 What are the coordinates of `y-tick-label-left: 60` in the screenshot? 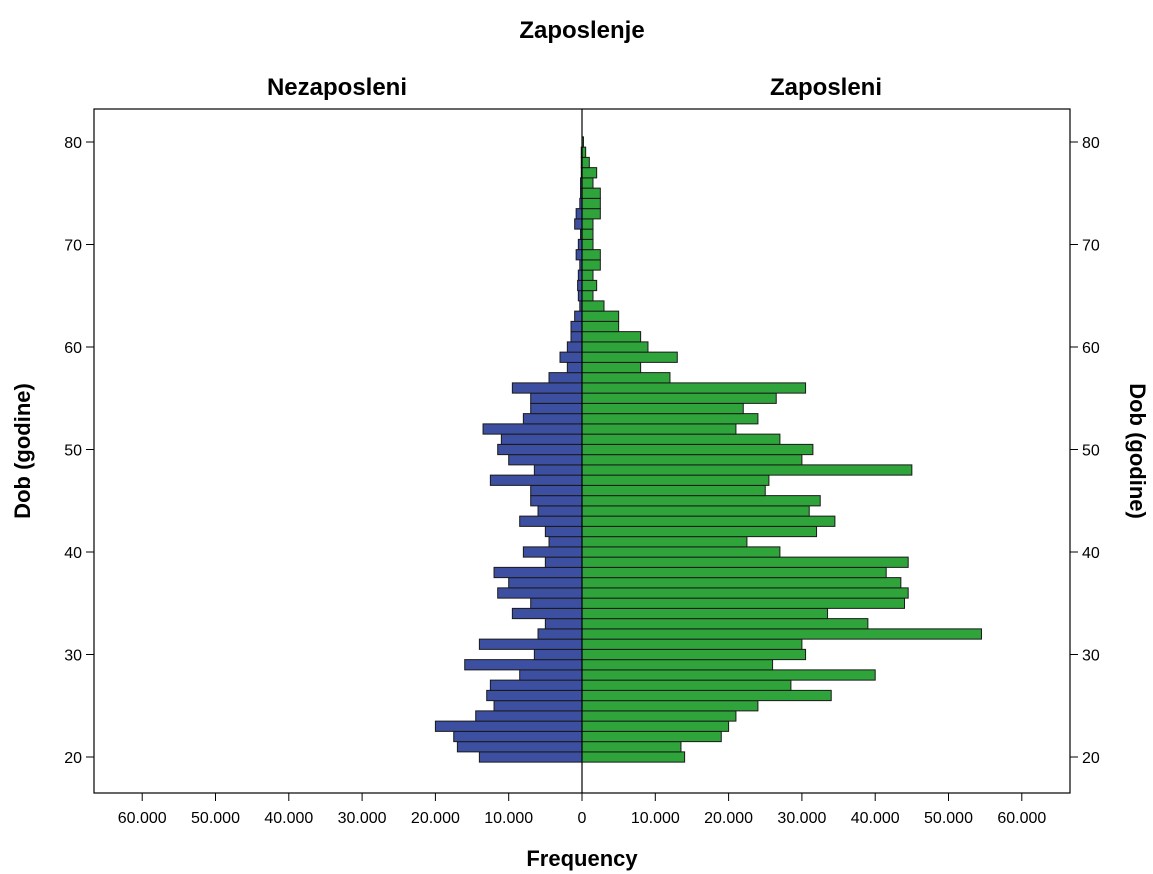 It's located at (73, 348).